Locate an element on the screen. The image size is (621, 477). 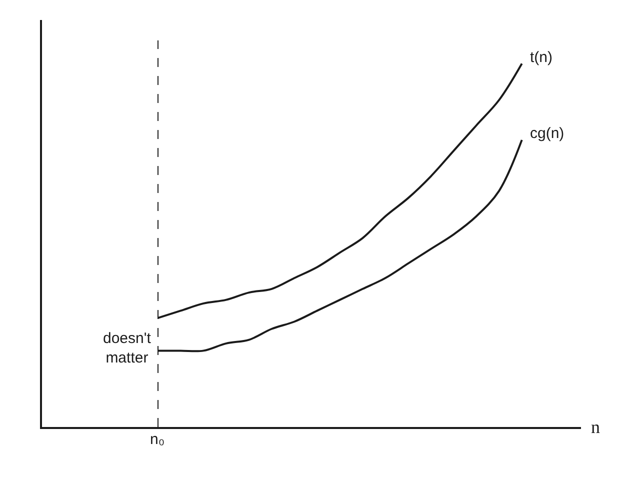
text: n₀ is located at coordinates (157, 439).